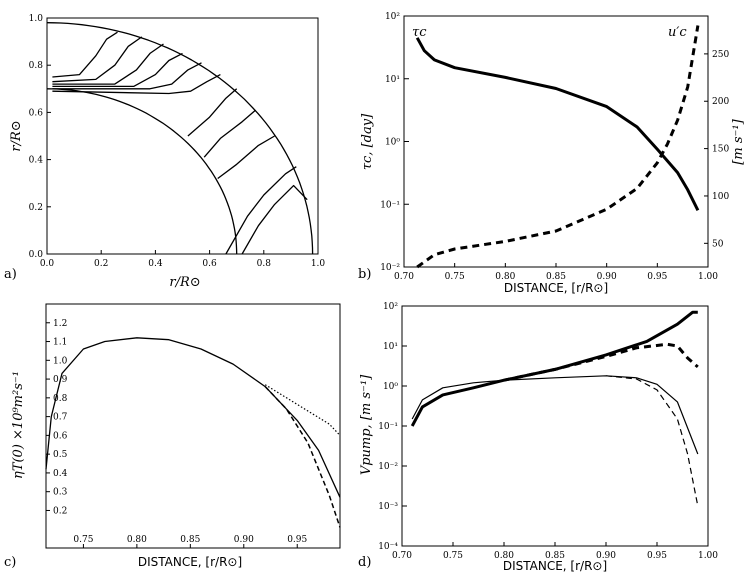  Describe the element at coordinates (10, 562) in the screenshot. I see `panel-label: c)` at that location.